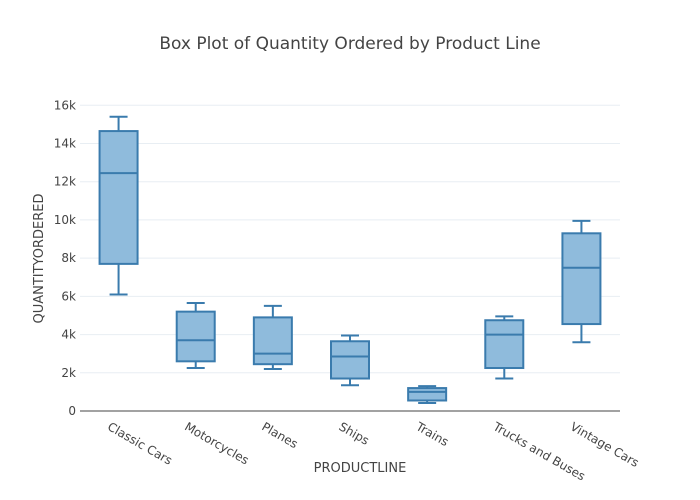  What do you see at coordinates (68, 258) in the screenshot?
I see `y-tick-label: 8k` at bounding box center [68, 258].